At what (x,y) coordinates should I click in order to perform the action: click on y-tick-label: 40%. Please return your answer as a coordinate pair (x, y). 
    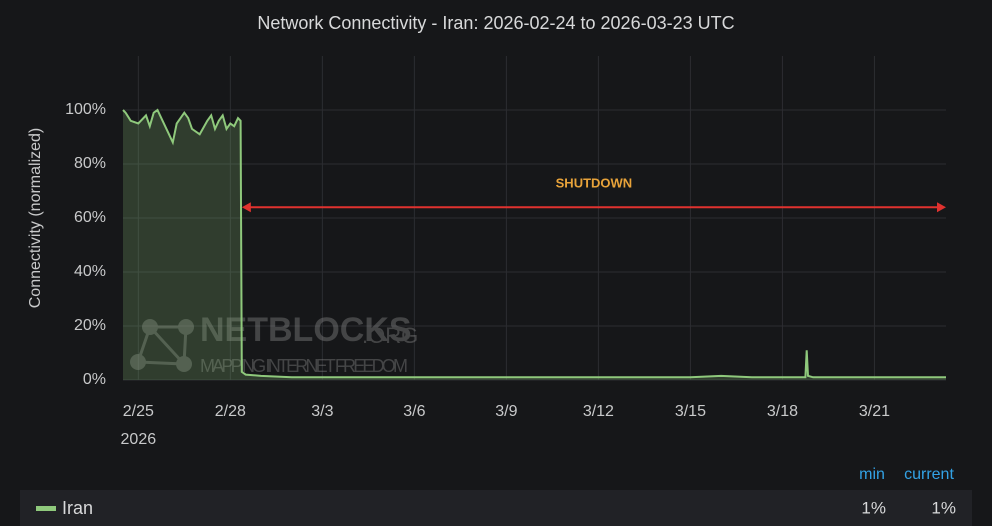
    Looking at the image, I should click on (90, 271).